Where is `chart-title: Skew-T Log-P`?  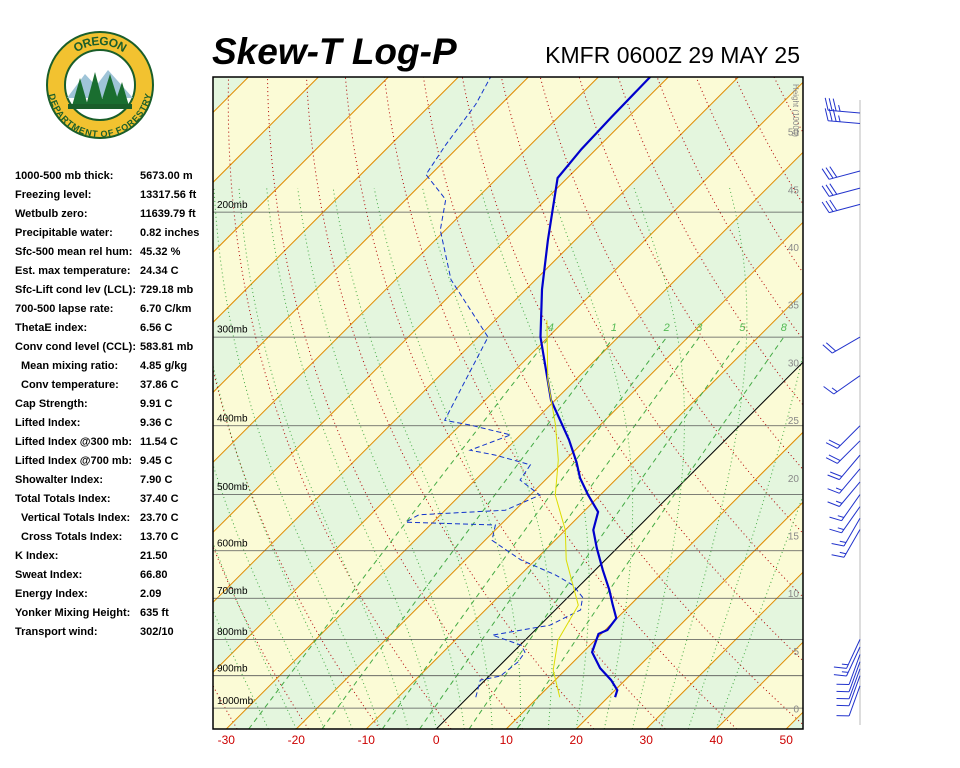 chart-title: Skew-T Log-P is located at coordinates (334, 51).